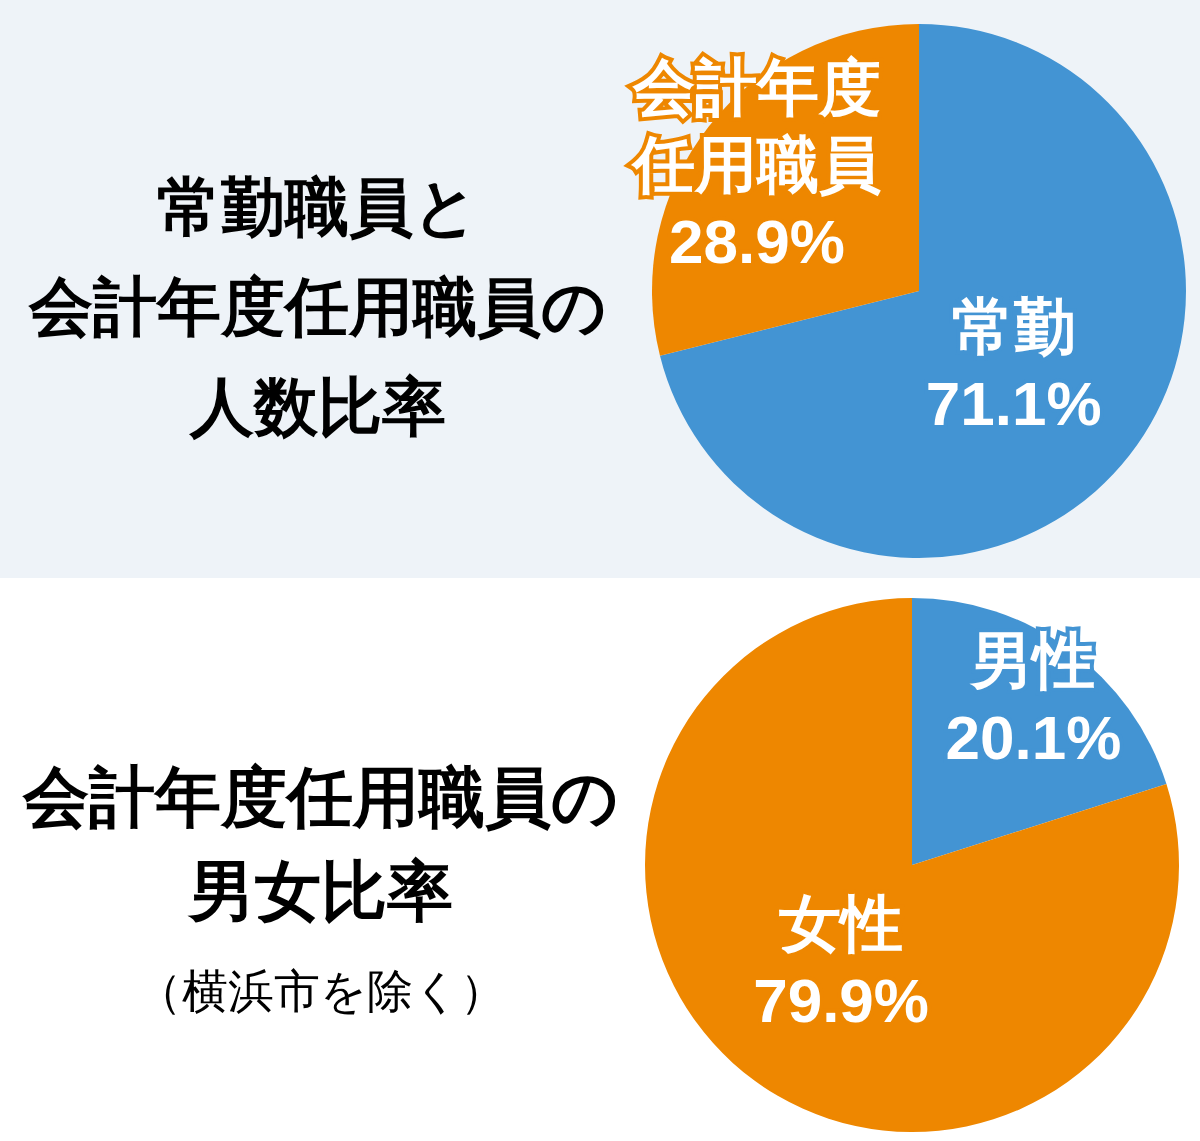 The height and width of the screenshot is (1141, 1200). What do you see at coordinates (321, 991) in the screenshot?
I see `text: （横浜市を除く）` at bounding box center [321, 991].